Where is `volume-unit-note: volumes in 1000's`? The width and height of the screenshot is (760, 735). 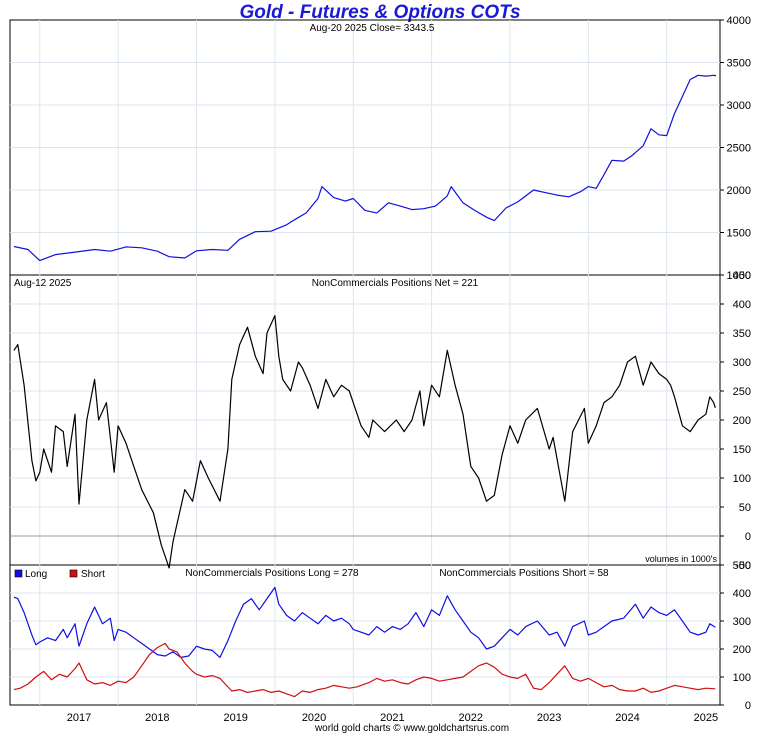 volume-unit-note: volumes in 1000's is located at coordinates (681, 559).